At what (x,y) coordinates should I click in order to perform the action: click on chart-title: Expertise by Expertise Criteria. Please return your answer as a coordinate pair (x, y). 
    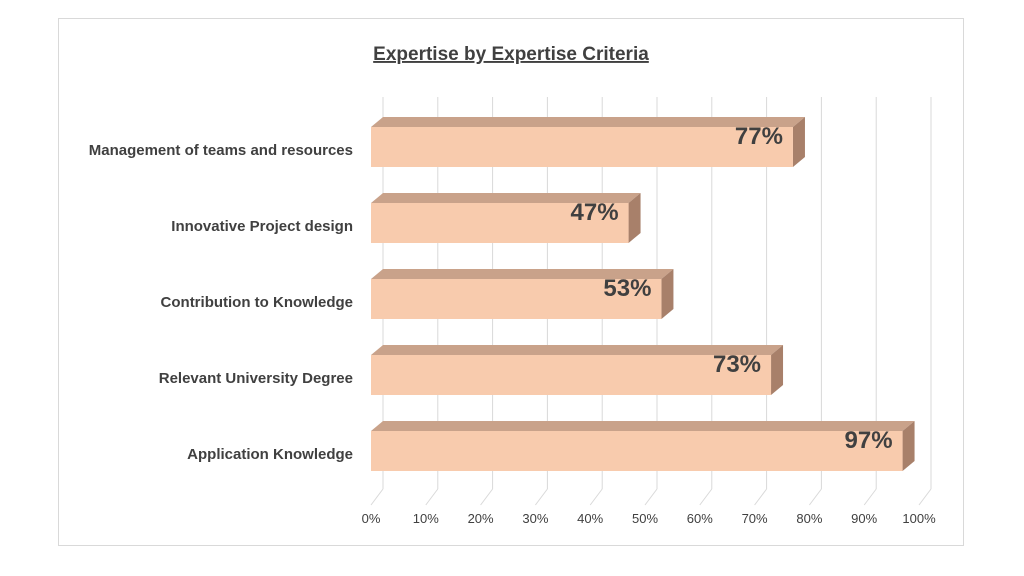
    Looking at the image, I should click on (511, 54).